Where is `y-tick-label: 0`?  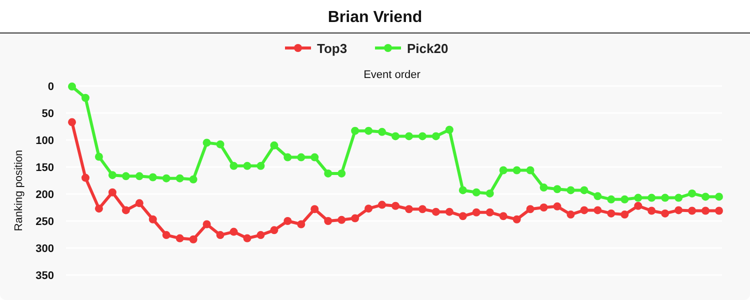
y-tick-label: 0 is located at coordinates (51, 87).